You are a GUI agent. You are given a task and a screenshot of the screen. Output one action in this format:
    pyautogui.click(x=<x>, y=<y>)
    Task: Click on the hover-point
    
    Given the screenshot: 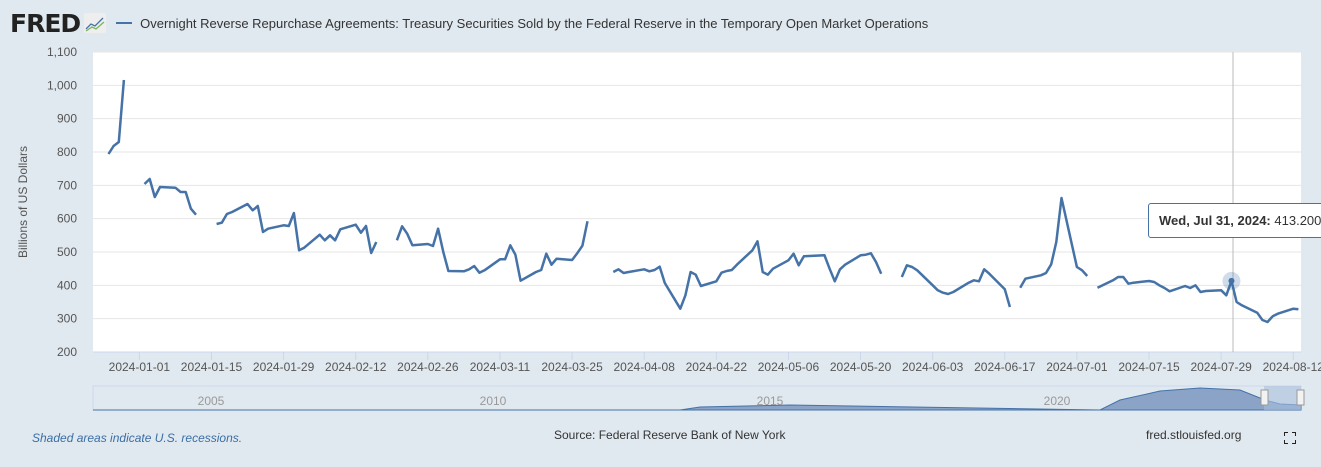 What is the action you would take?
    pyautogui.click(x=1231, y=280)
    